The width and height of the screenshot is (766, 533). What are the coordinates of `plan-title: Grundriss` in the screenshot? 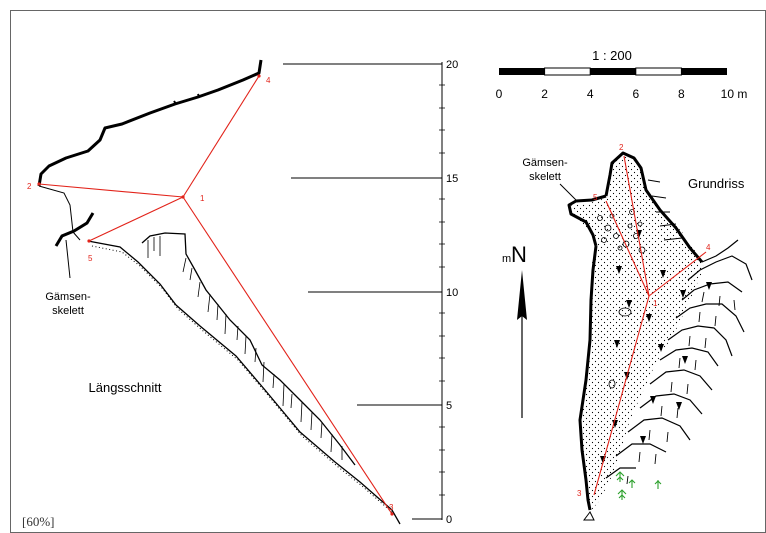 It's located at (716, 183).